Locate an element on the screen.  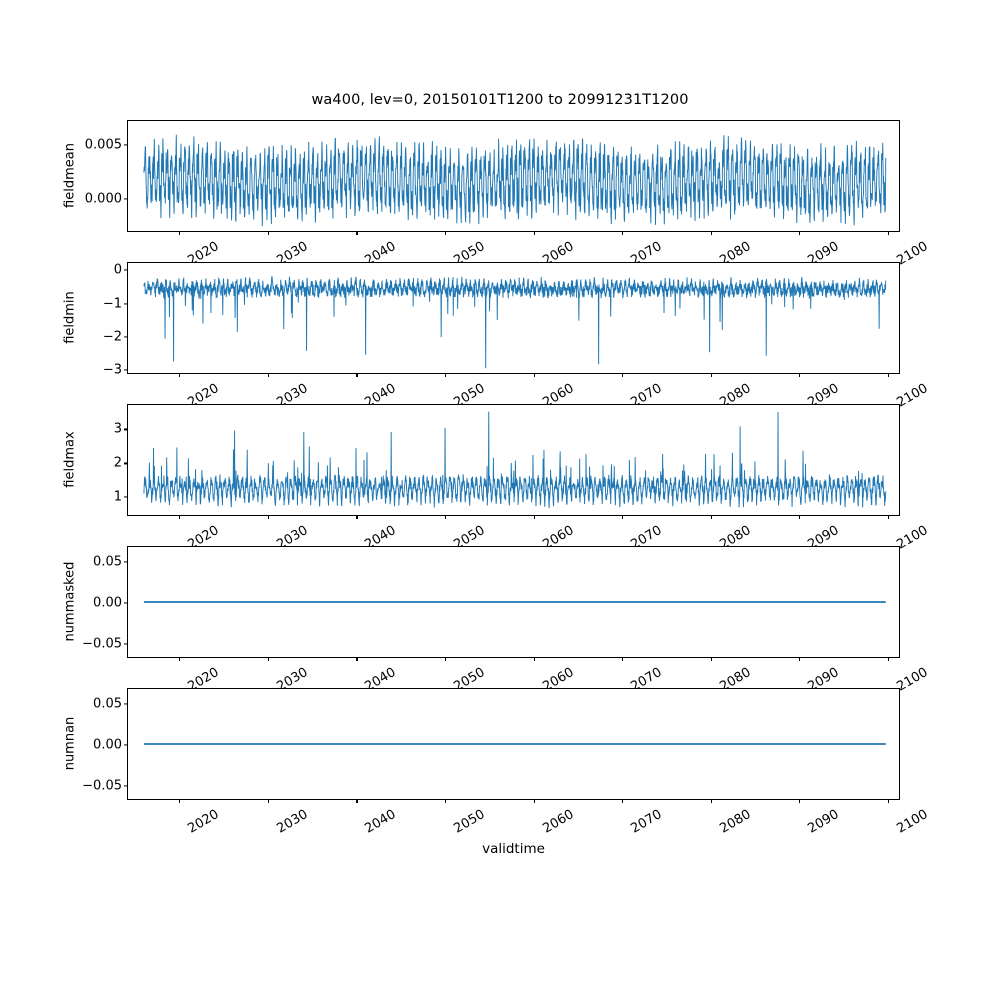
x-tick-label: 2040 is located at coordinates (381, 822).